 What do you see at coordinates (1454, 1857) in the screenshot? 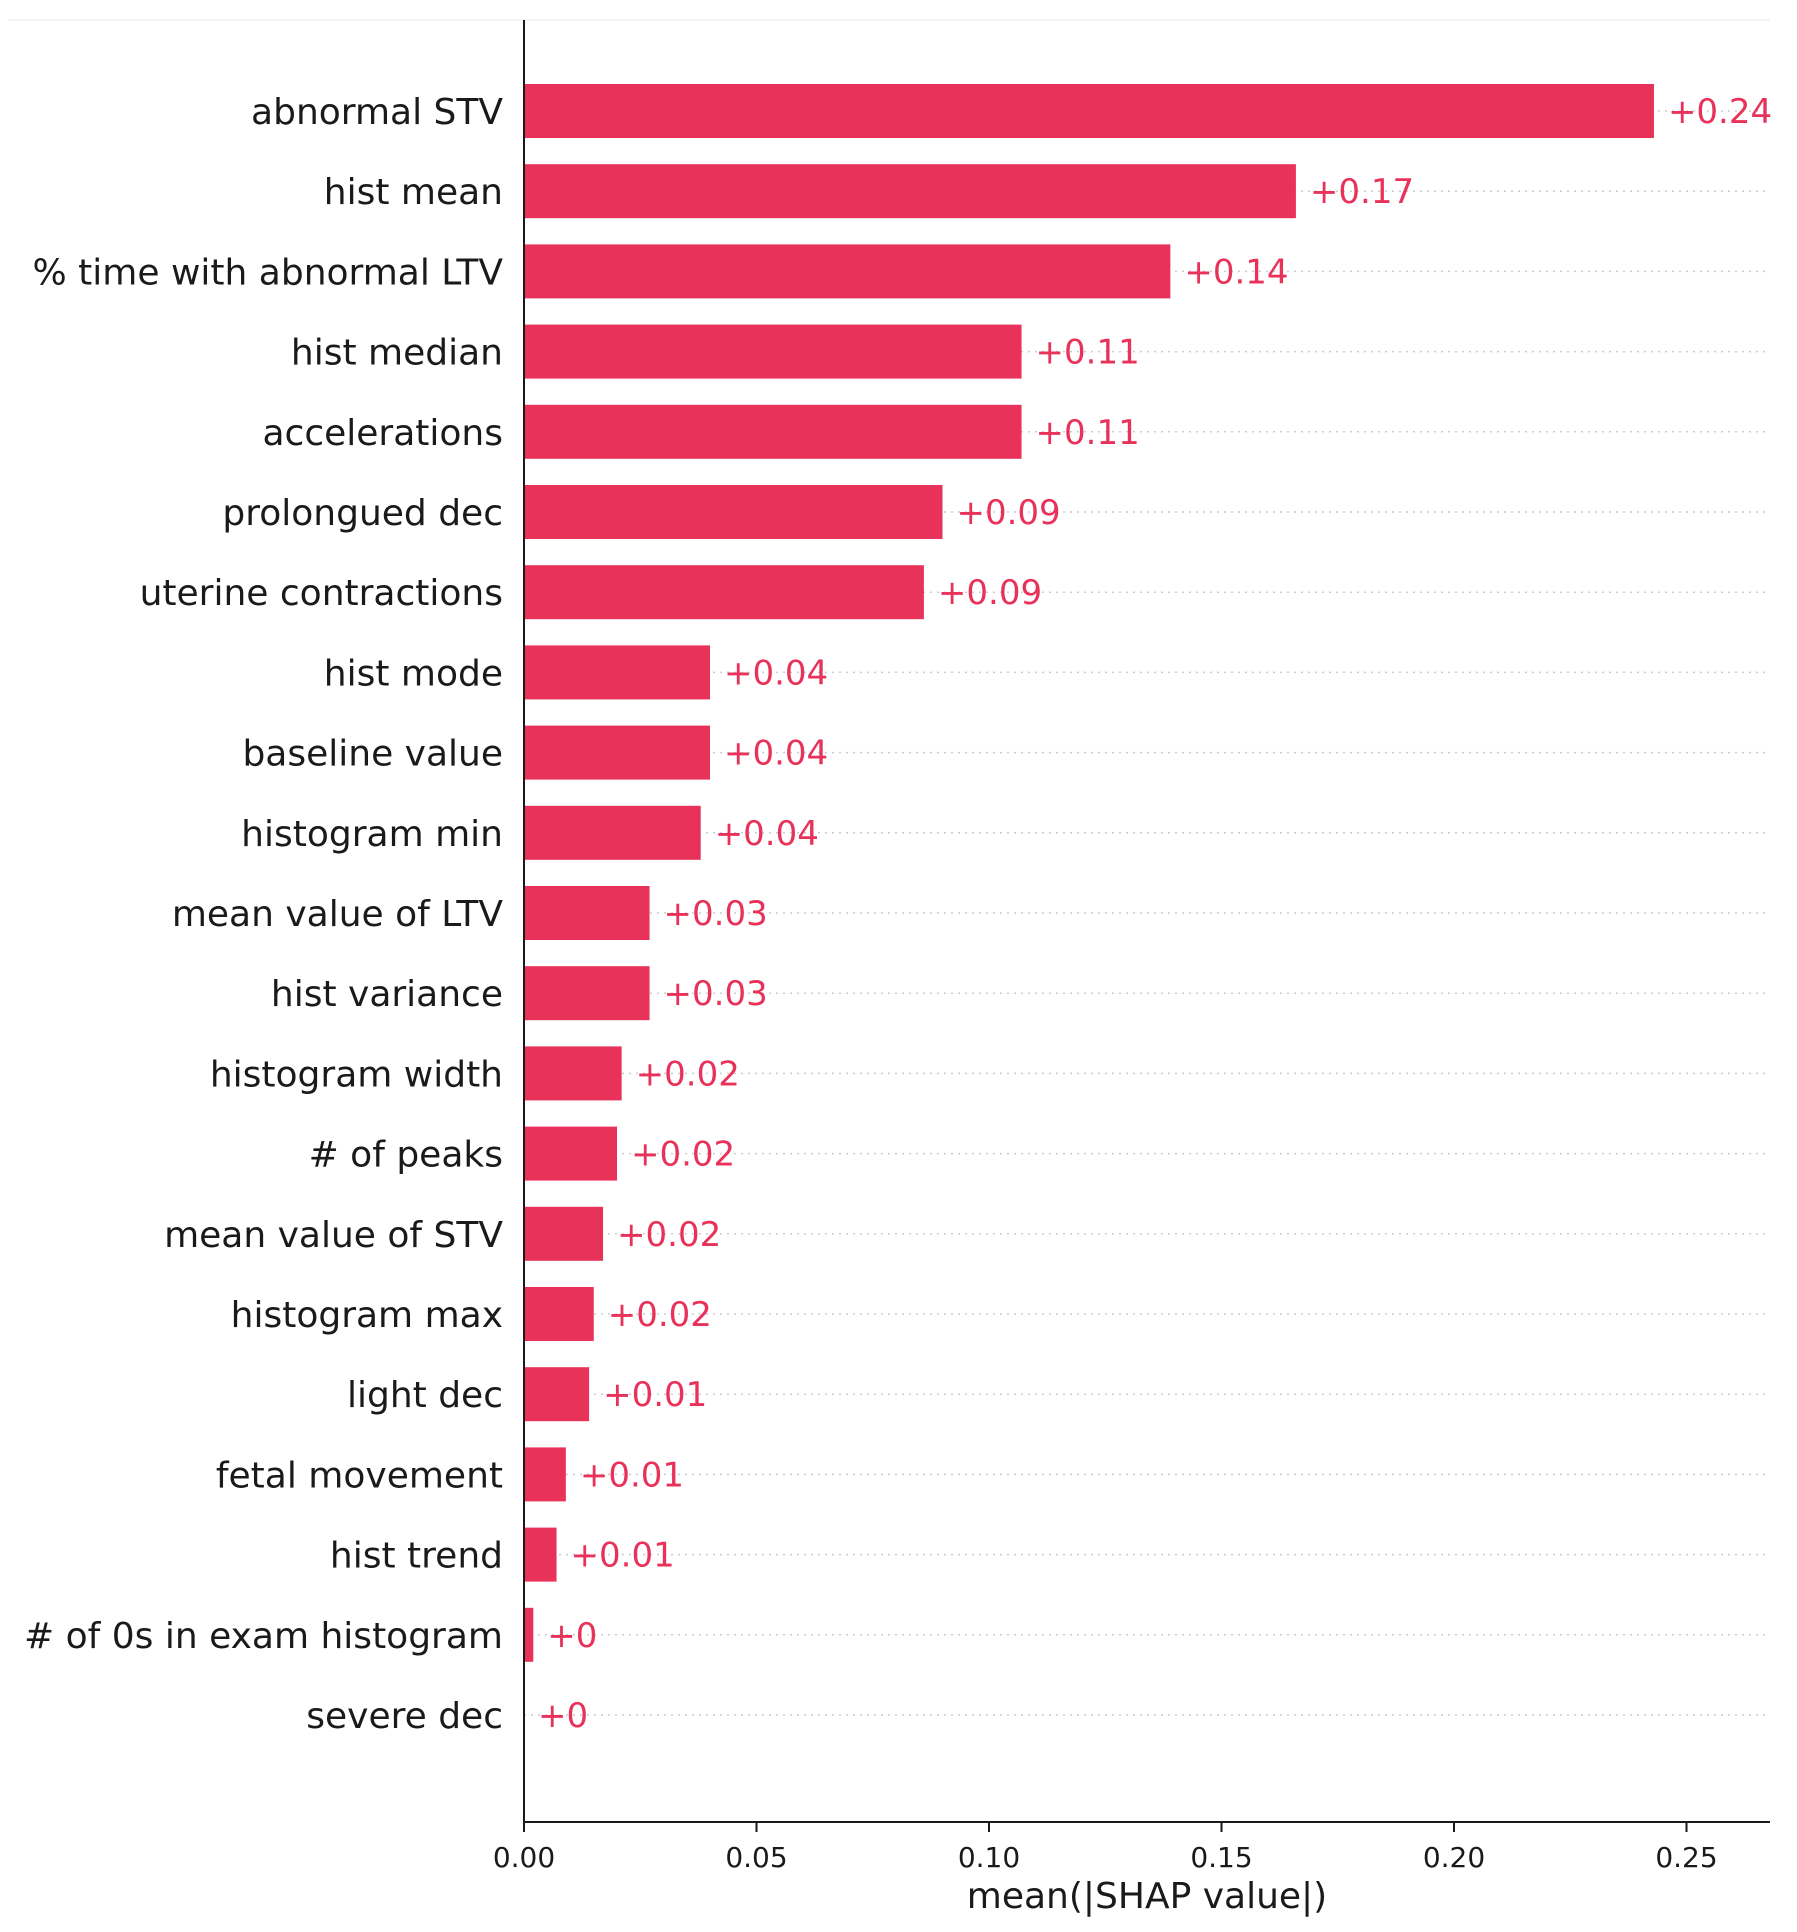
I see `x-tick-label: 0.20` at bounding box center [1454, 1857].